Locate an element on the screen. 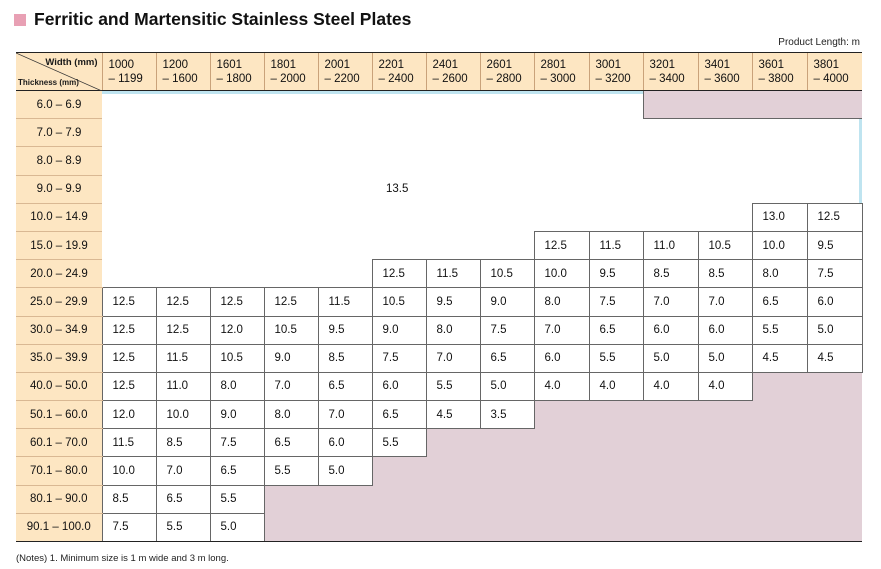 The width and height of the screenshot is (881, 569). width-range-start: 1801 is located at coordinates (283, 64).